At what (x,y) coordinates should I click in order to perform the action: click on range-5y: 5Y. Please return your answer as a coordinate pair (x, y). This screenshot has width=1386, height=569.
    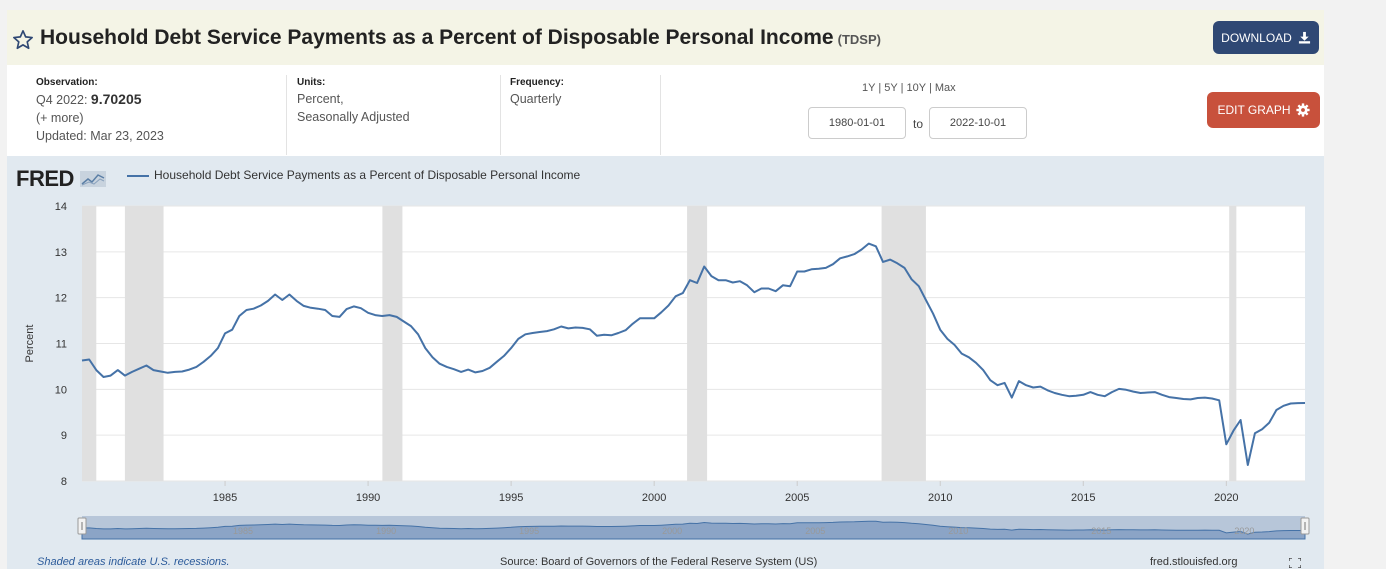
    Looking at the image, I should click on (891, 88).